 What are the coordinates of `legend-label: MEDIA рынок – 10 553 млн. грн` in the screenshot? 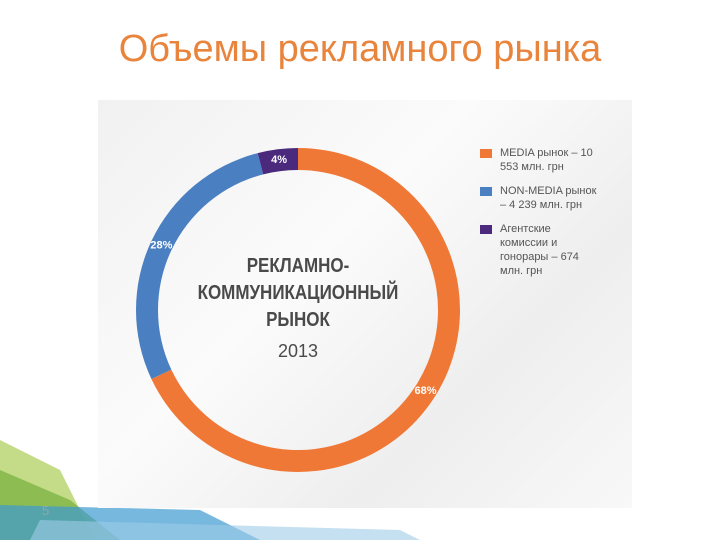 It's located at (546, 160).